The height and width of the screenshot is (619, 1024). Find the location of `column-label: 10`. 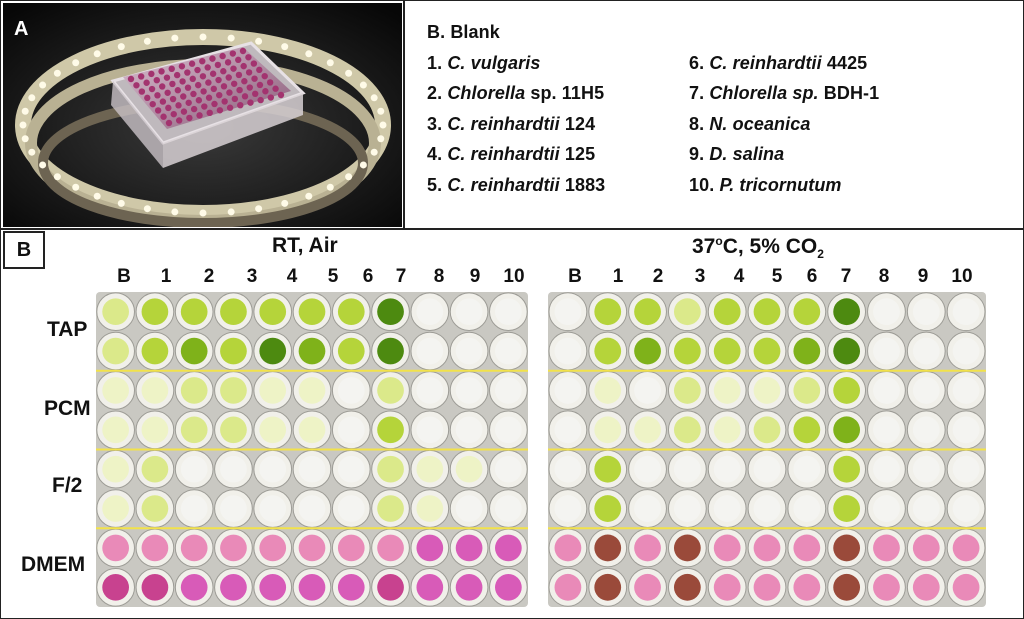

column-label: 10 is located at coordinates (514, 276).